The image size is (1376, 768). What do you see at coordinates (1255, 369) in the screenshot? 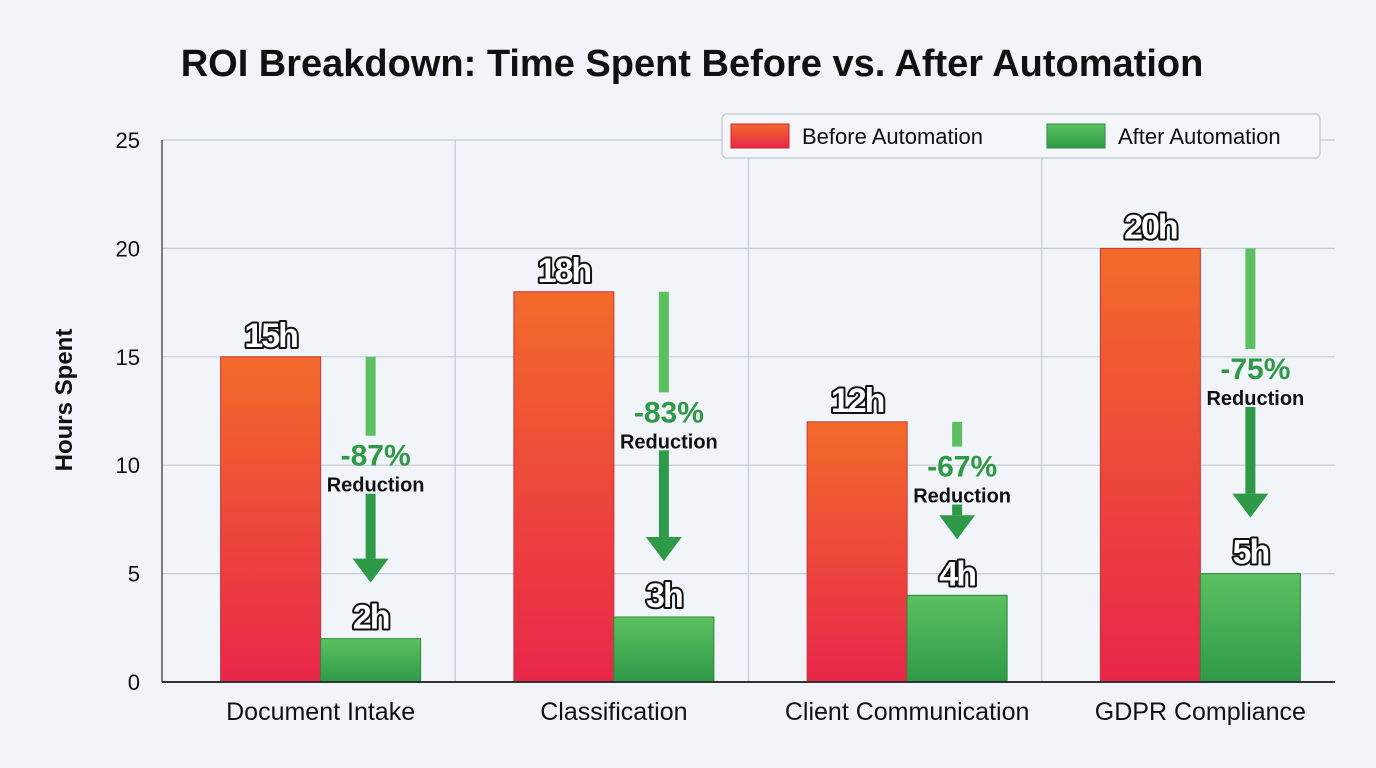
I see `reduction-percent: -75%` at bounding box center [1255, 369].